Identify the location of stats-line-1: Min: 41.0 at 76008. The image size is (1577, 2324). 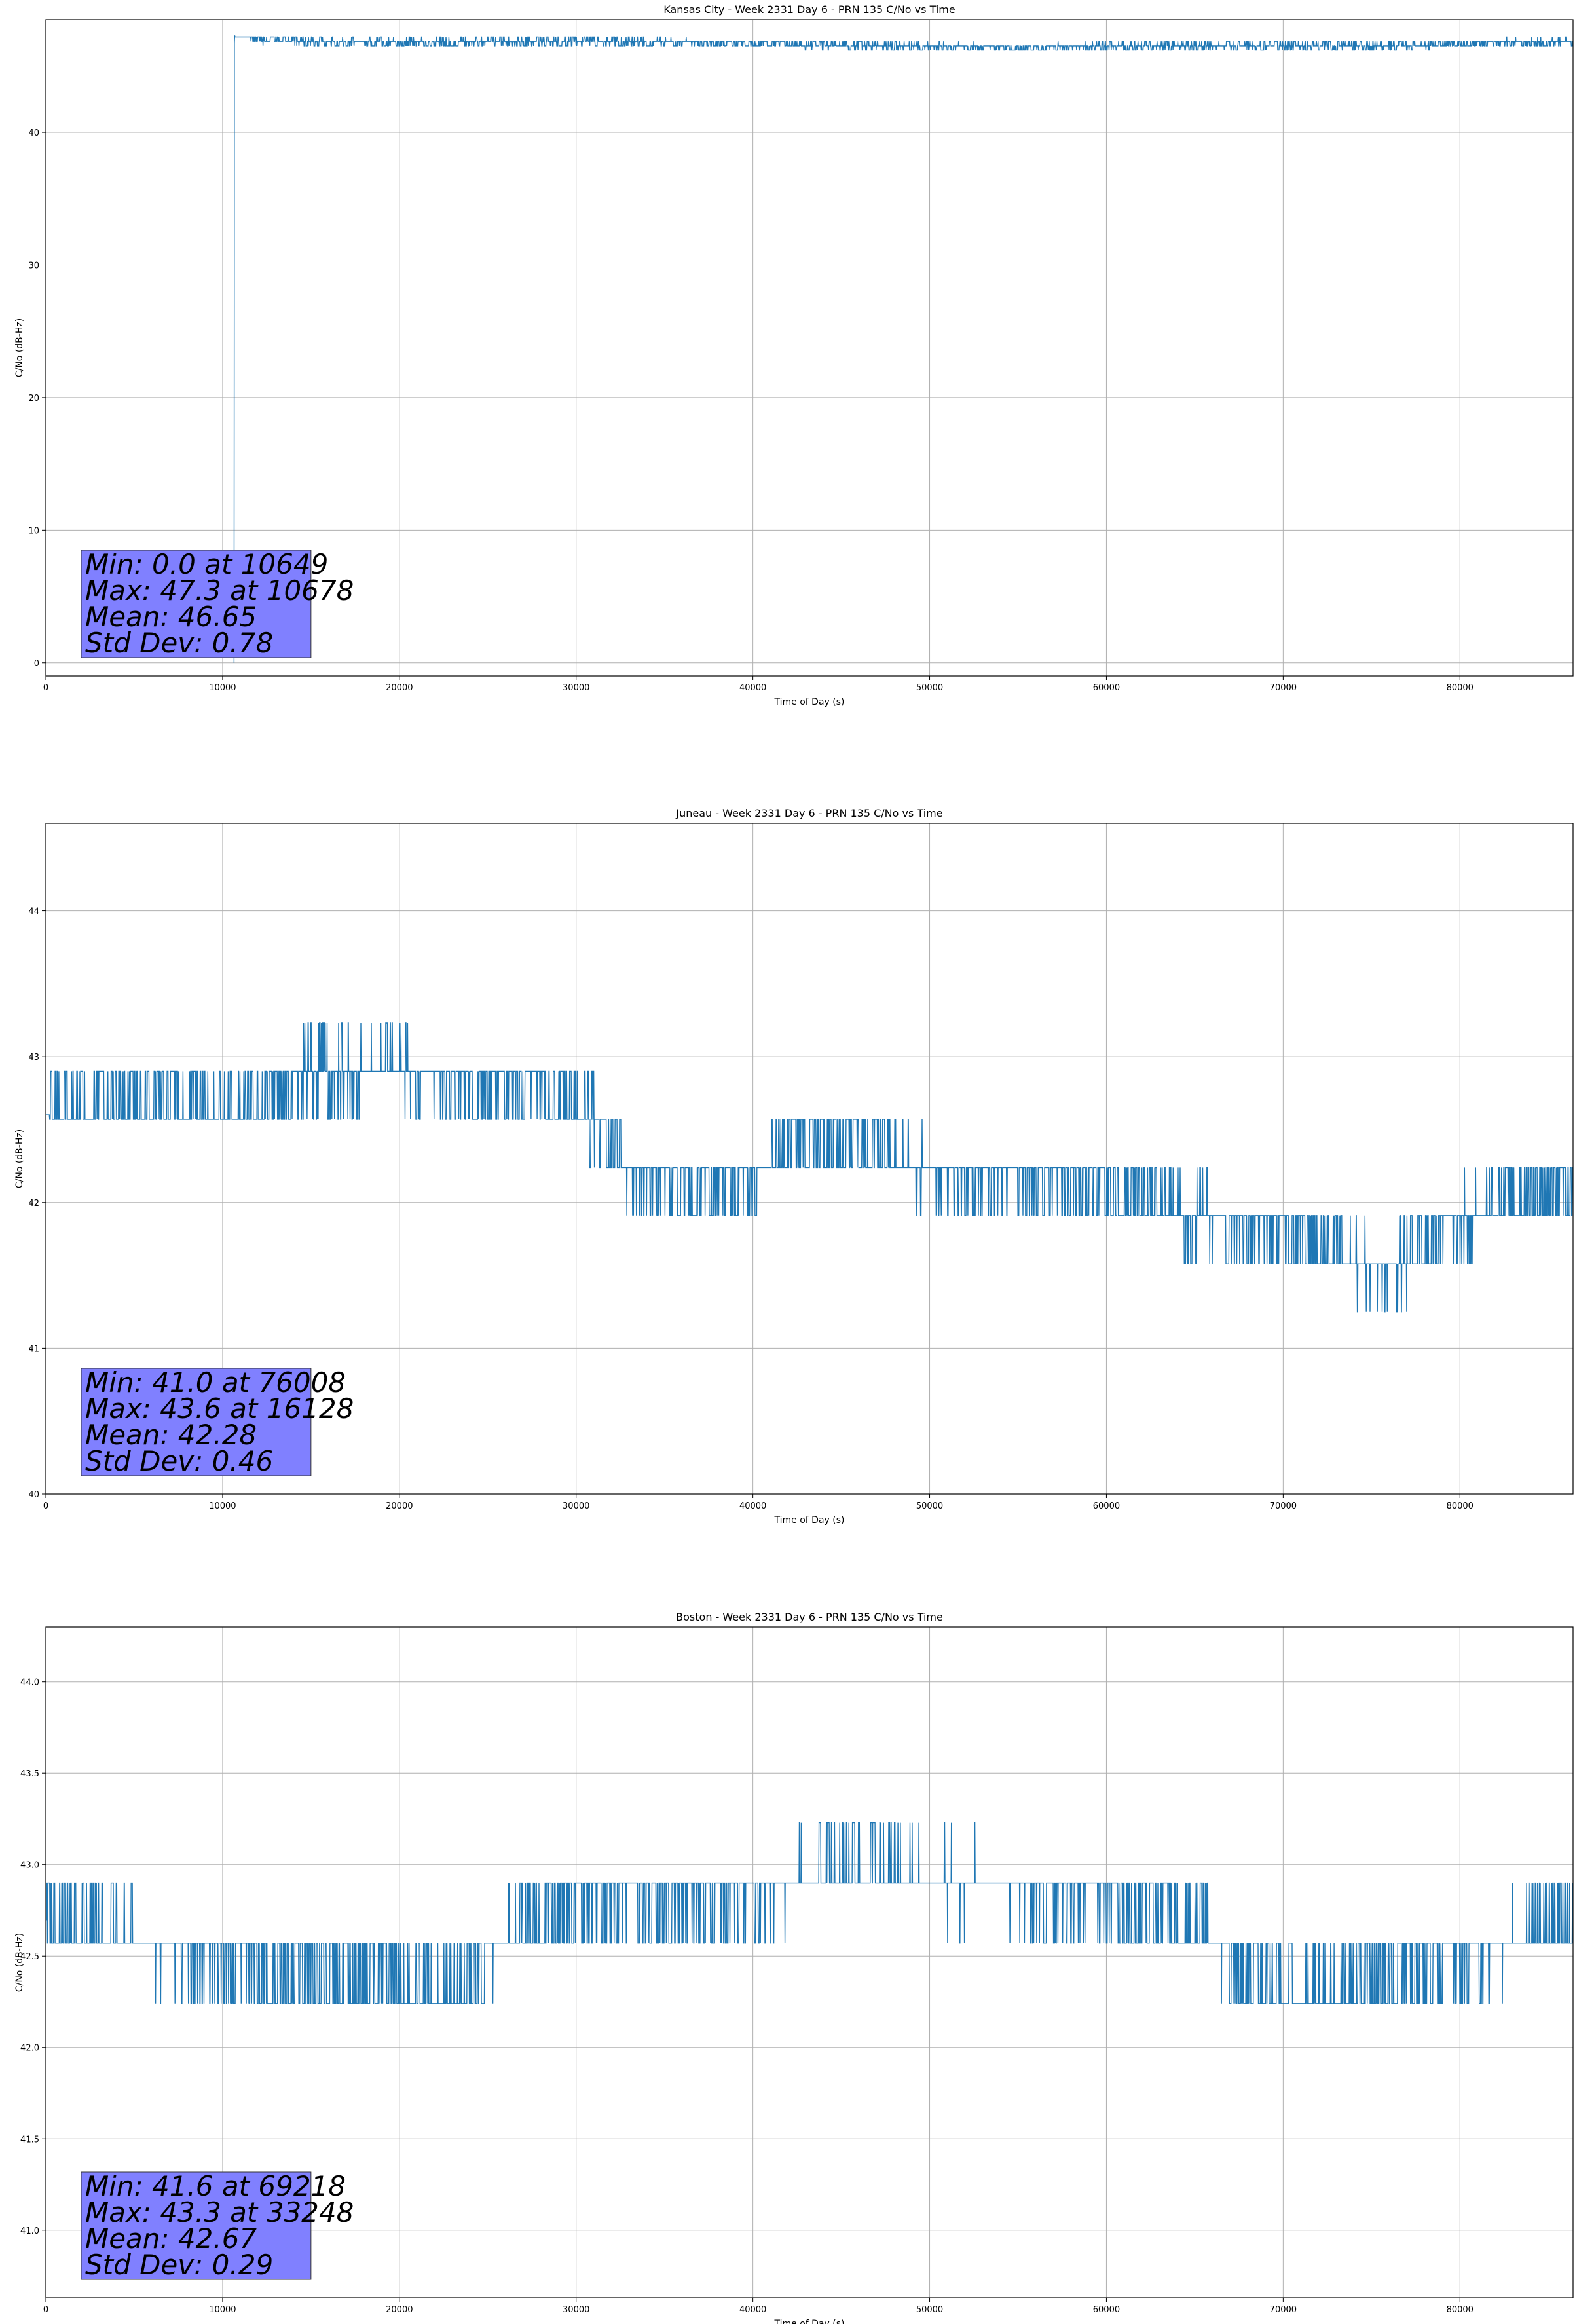
(215, 1382).